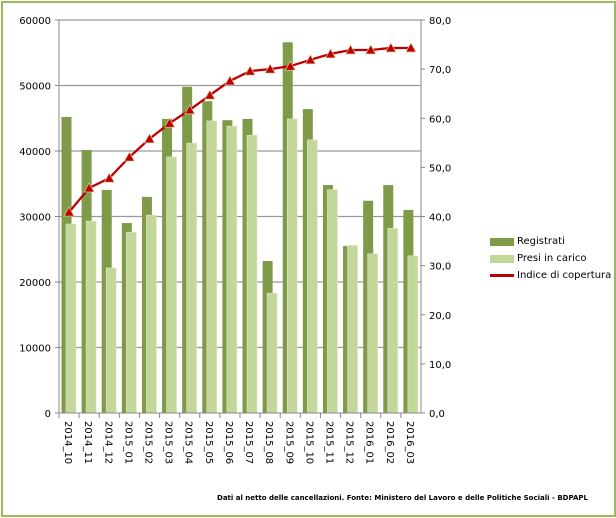 This screenshot has width=616, height=518. Describe the element at coordinates (248, 442) in the screenshot. I see `x-tick-label: 2015_07` at that location.